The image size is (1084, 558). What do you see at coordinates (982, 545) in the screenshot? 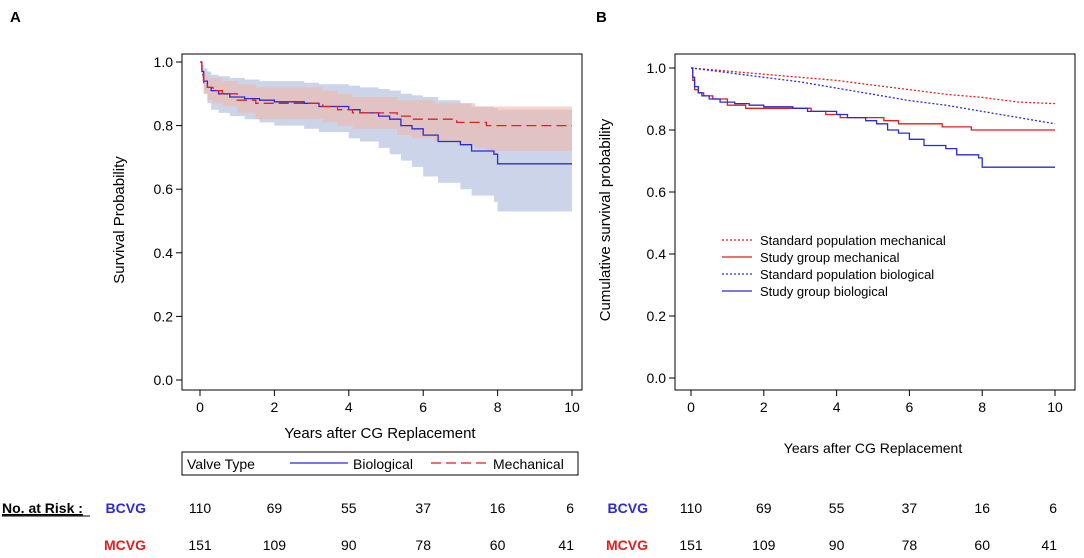
I see `panel-b-risk-value: 60` at bounding box center [982, 545].